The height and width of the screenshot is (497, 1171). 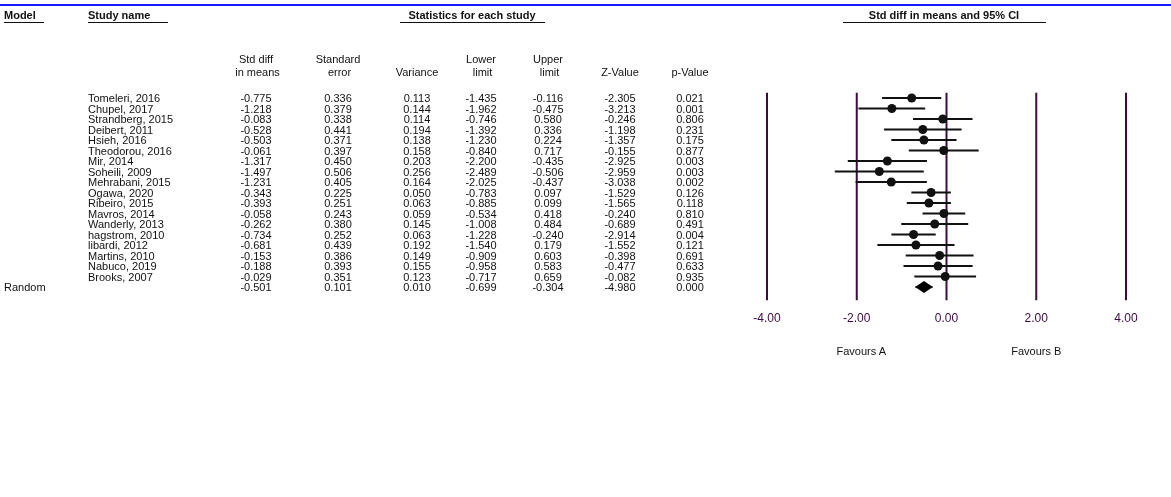 What do you see at coordinates (481, 245) in the screenshot?
I see `data-label: -1.540` at bounding box center [481, 245].